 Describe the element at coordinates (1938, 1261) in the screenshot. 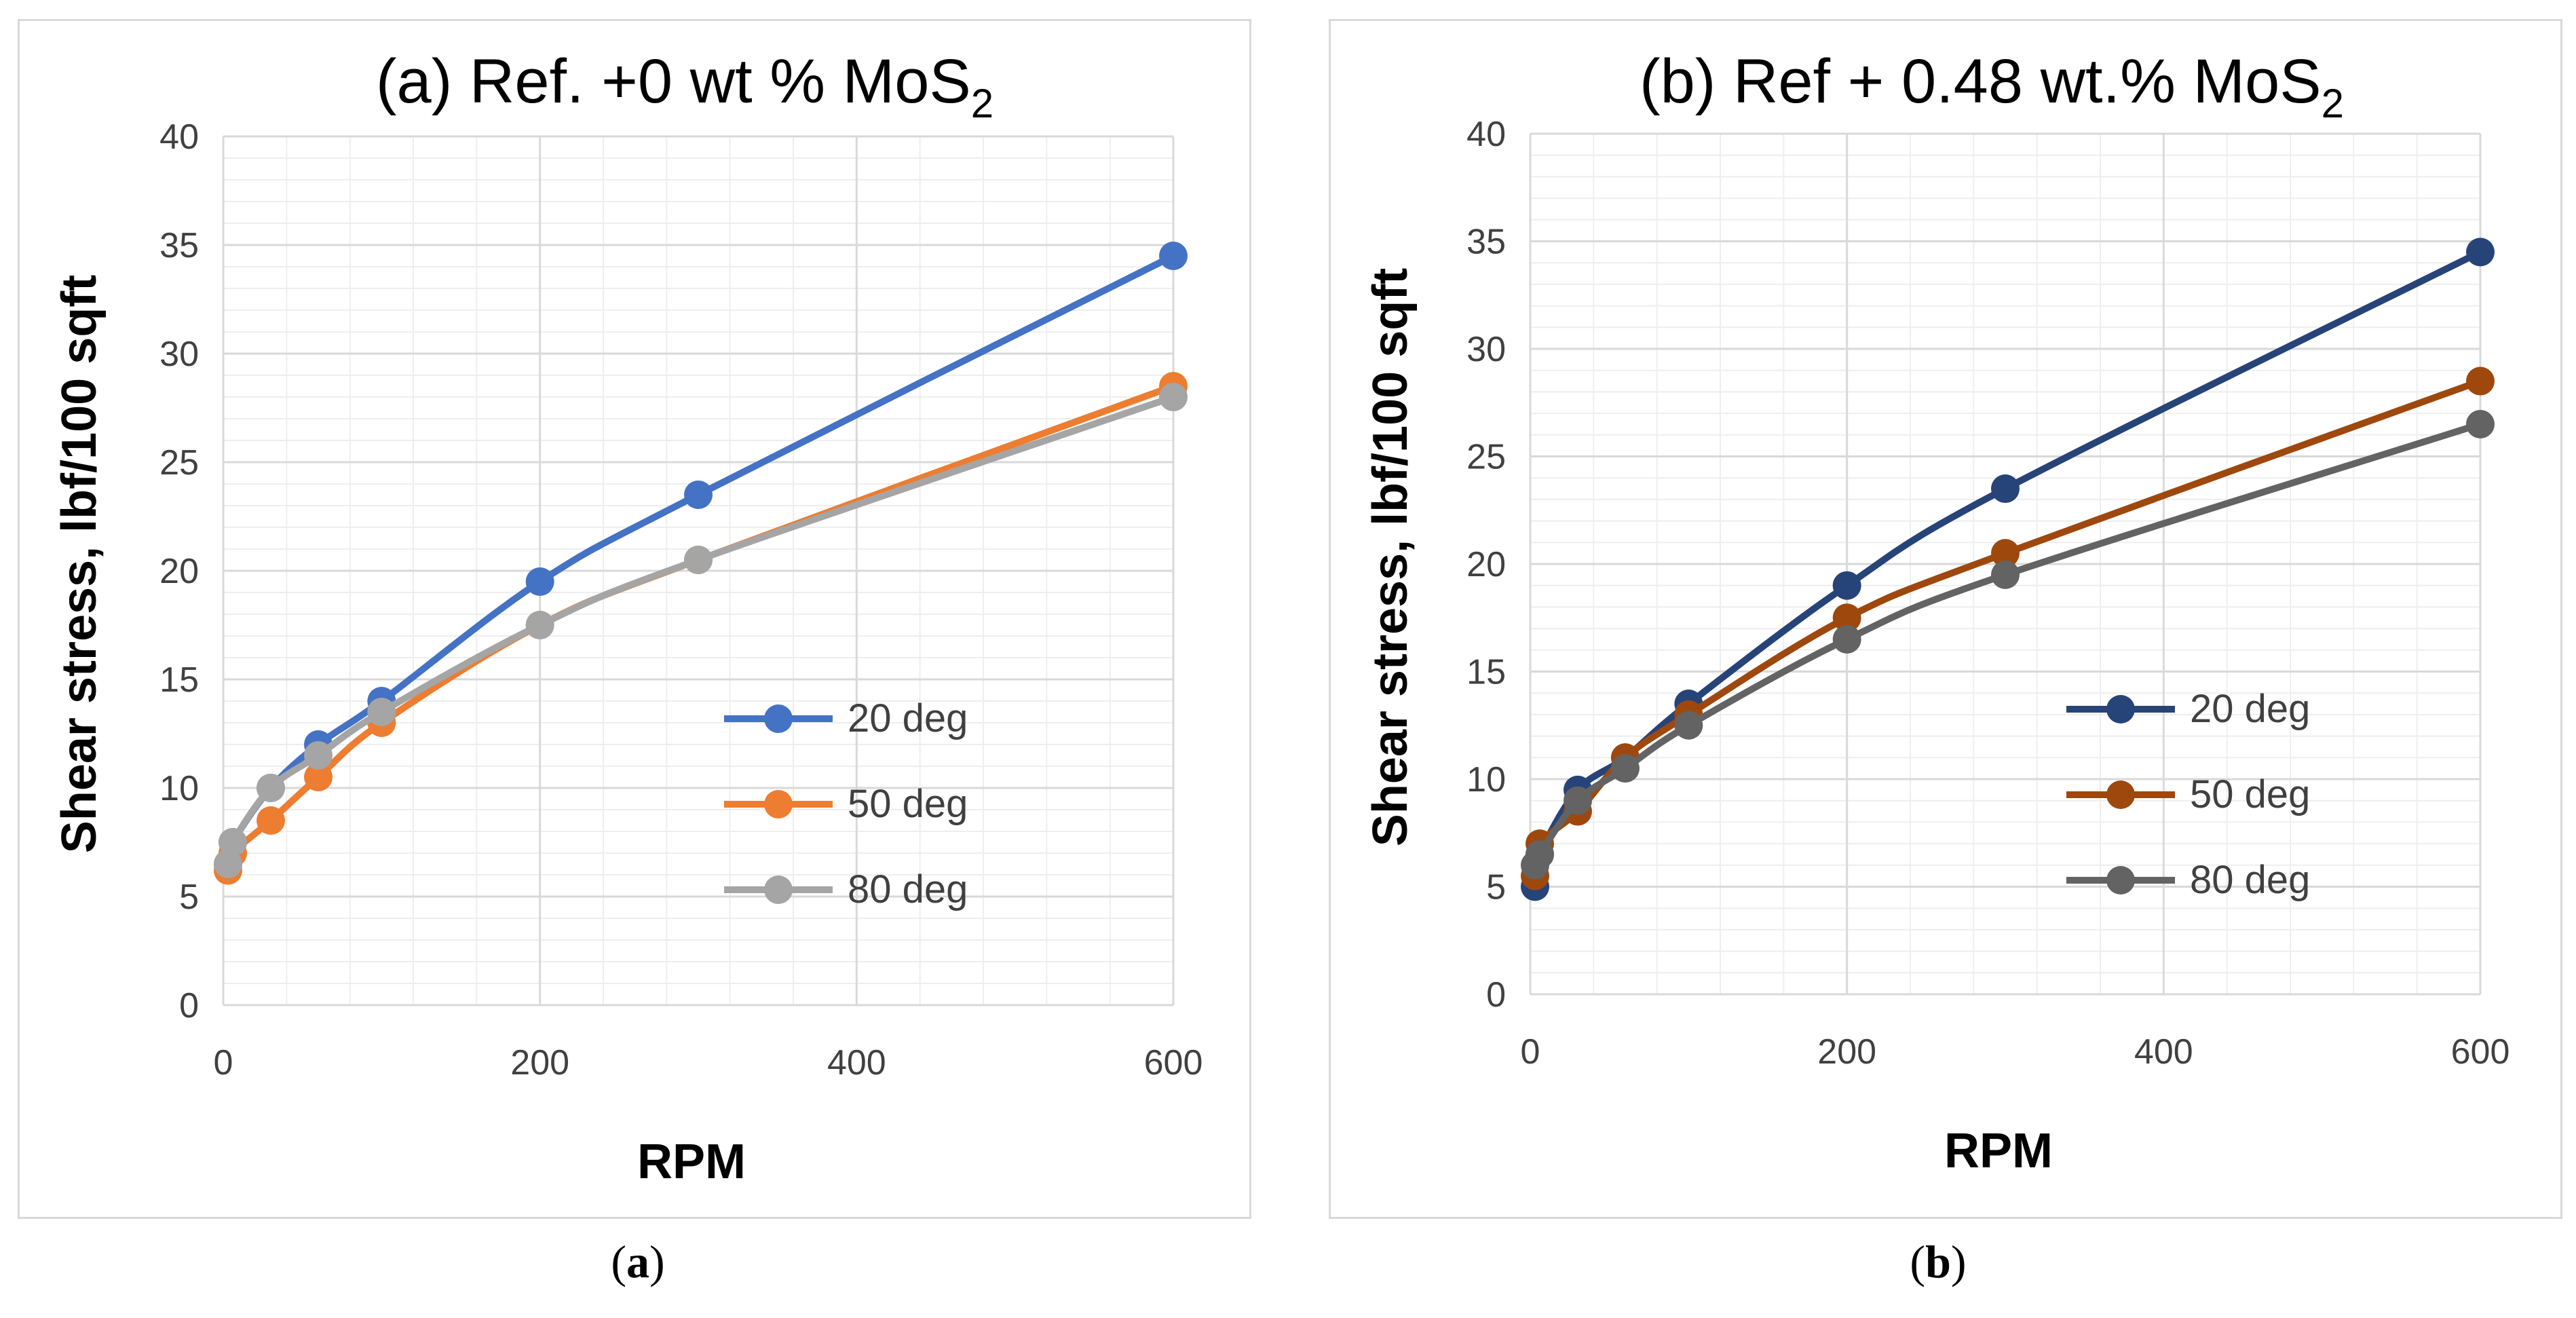

I see `subfigure-label-b: (b)` at that location.